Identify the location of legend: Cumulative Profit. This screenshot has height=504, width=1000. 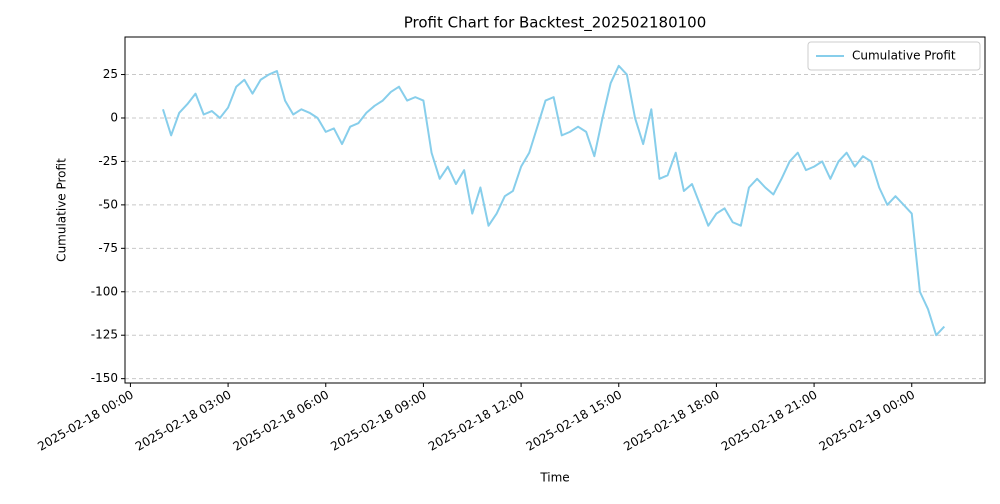
(894, 56).